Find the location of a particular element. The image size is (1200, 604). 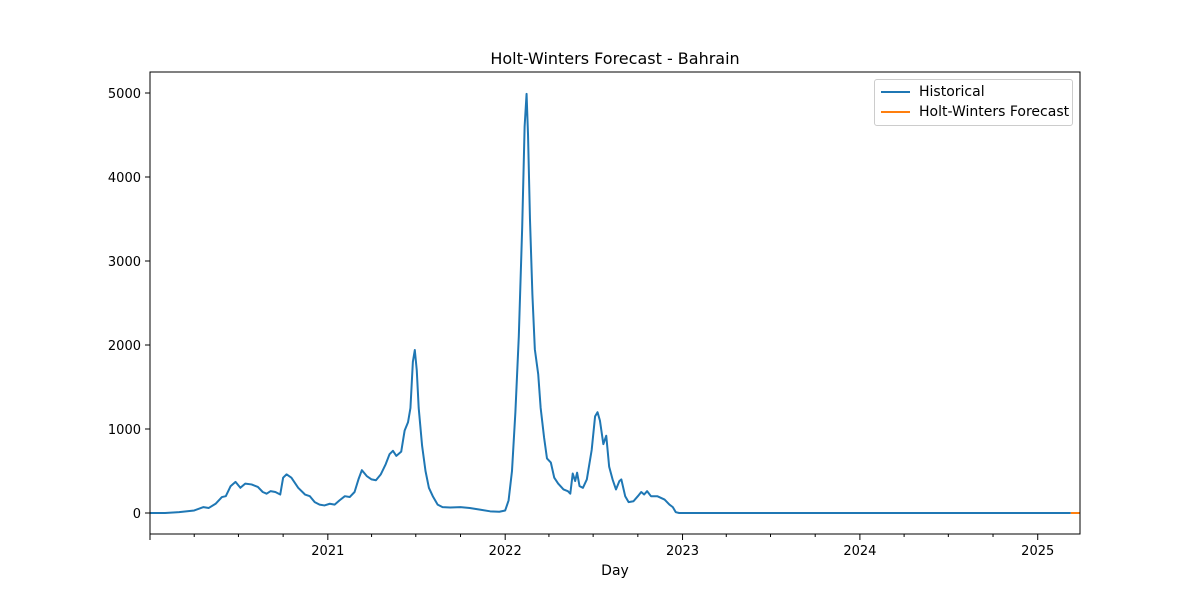

x-tick-label: 2025 is located at coordinates (1037, 551).